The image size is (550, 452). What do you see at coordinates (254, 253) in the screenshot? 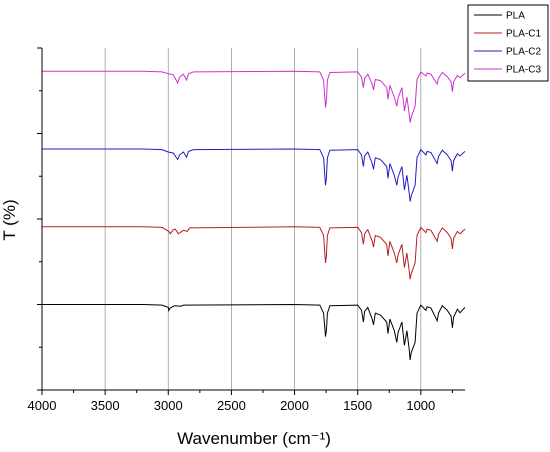
I see `series-line-pla-c1` at bounding box center [254, 253].